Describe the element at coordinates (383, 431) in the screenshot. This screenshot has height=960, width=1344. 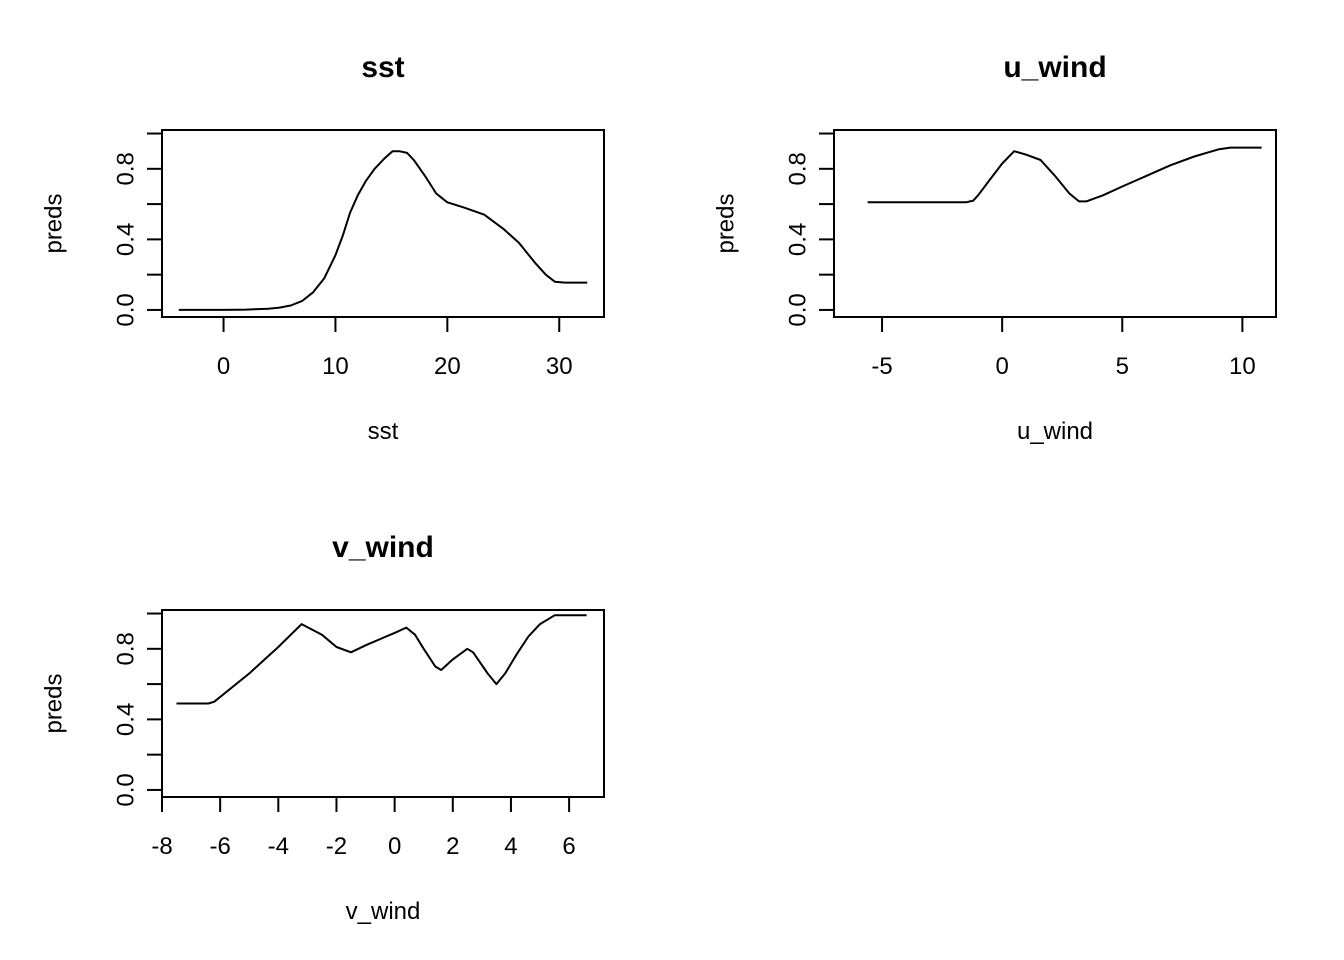
I see `x-axis-label: sst` at that location.